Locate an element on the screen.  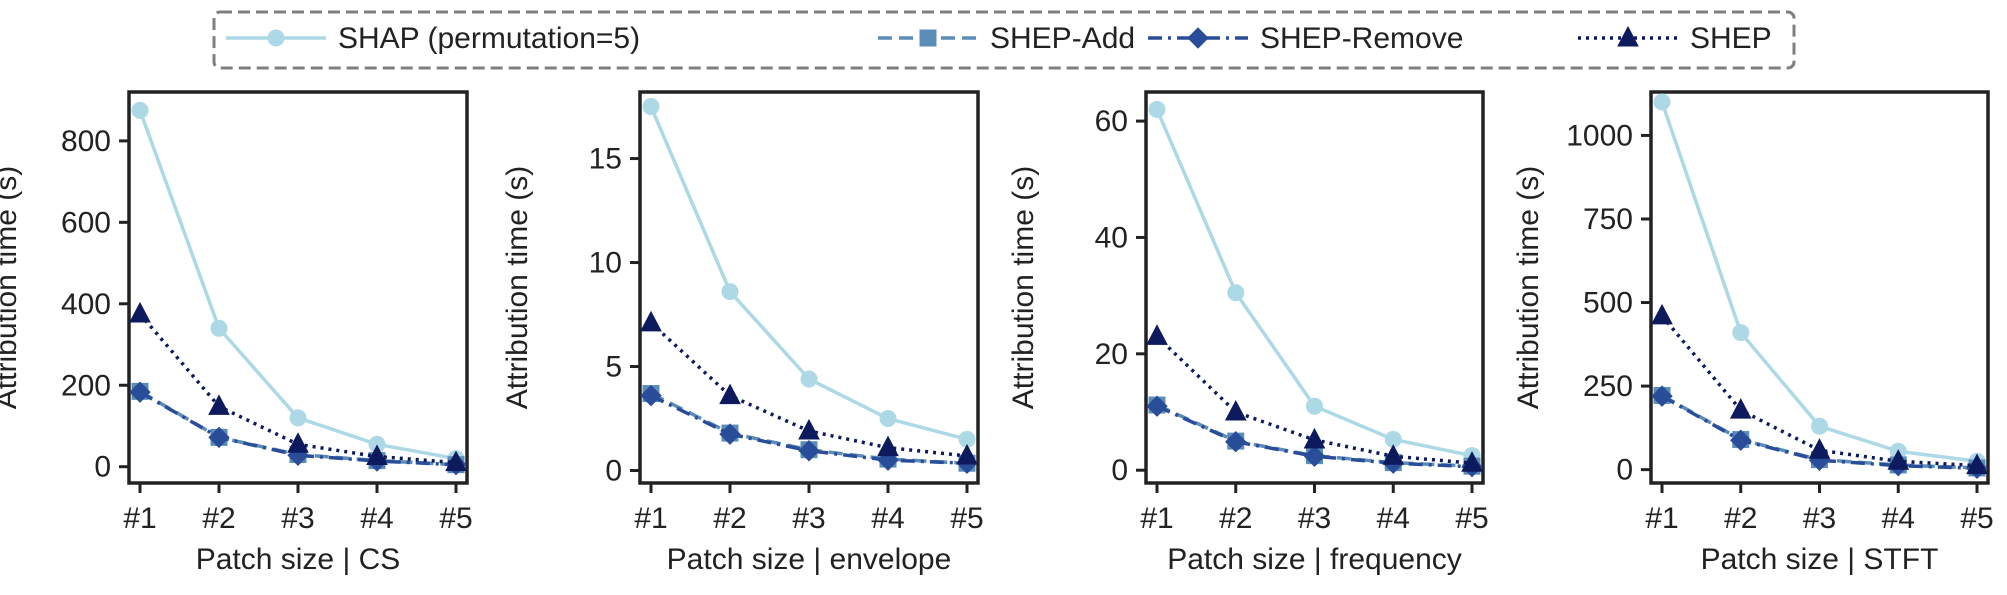
y-tick-label: 800 is located at coordinates (86, 141).